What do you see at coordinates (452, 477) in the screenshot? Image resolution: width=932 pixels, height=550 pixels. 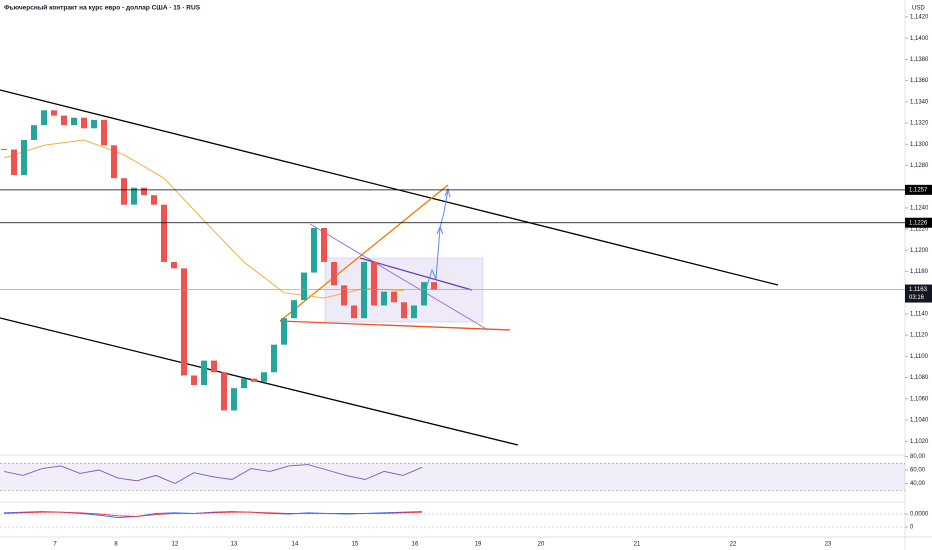 I see `band` at bounding box center [452, 477].